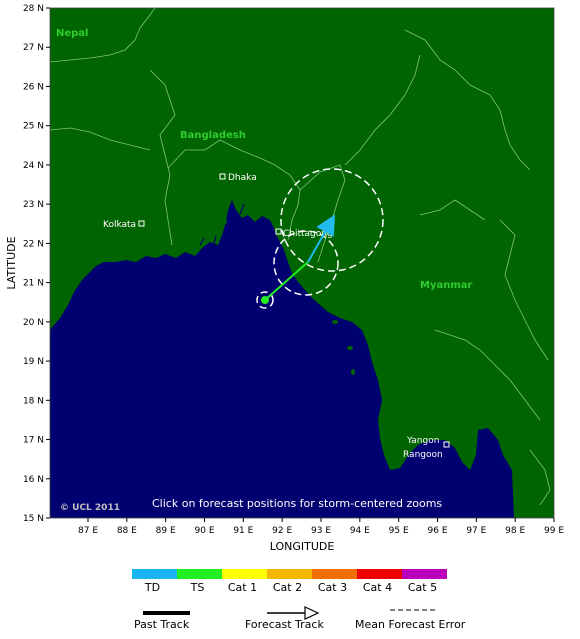 The image size is (580, 639). What do you see at coordinates (127, 531) in the screenshot?
I see `lon-tick-label: 88 E` at bounding box center [127, 531].